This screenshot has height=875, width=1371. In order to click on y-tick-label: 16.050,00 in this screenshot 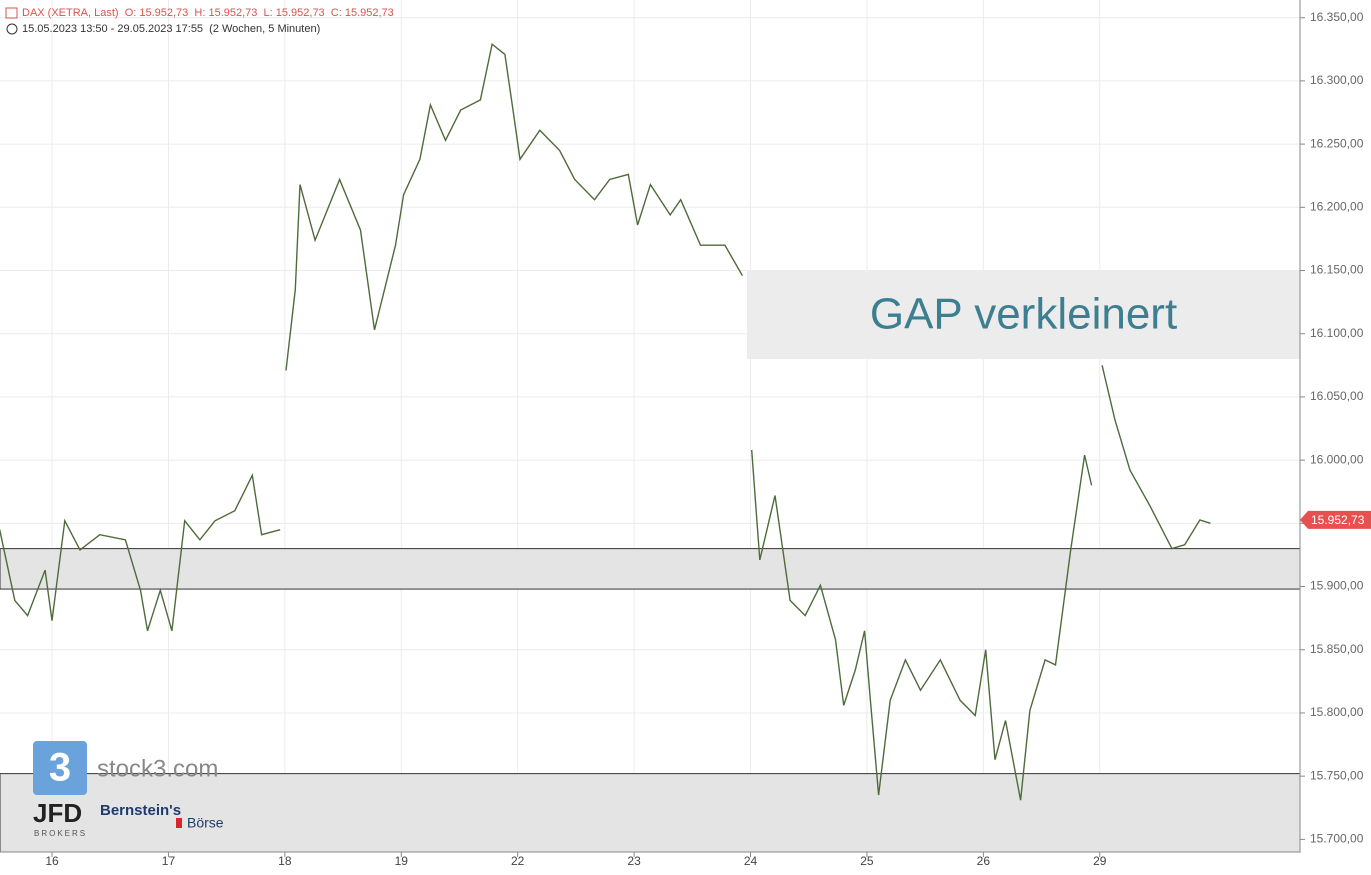, I will do `click(1337, 396)`.